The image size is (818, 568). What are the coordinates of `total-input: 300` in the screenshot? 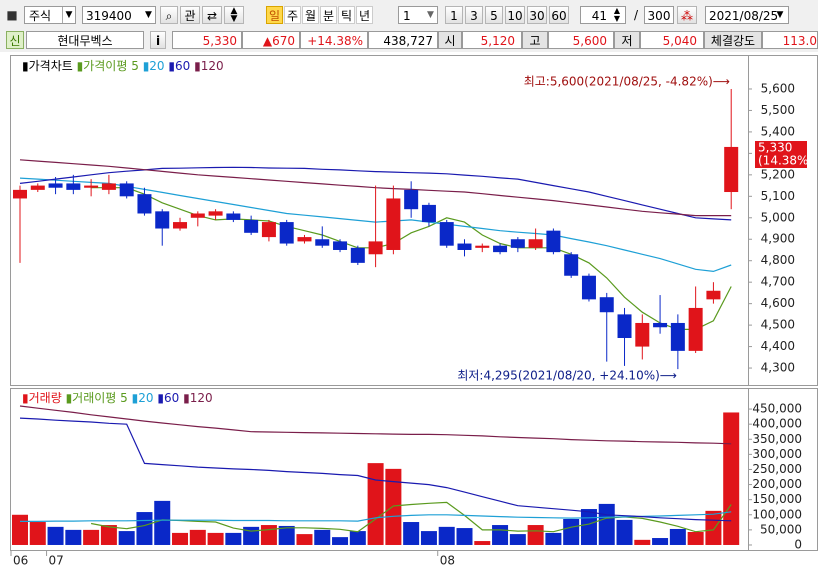 It's located at (659, 15).